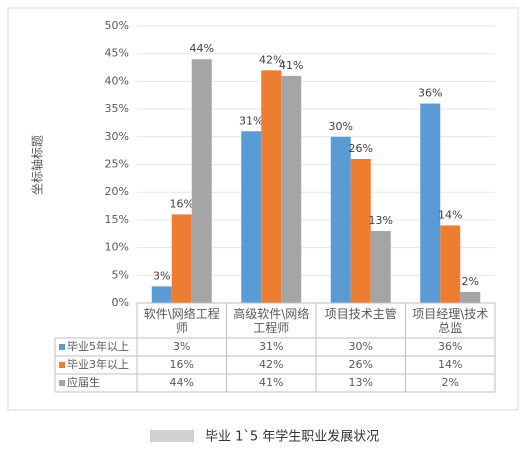 Image resolution: width=528 pixels, height=455 pixels. Describe the element at coordinates (450, 346) in the screenshot. I see `table-cell: 36%` at that location.